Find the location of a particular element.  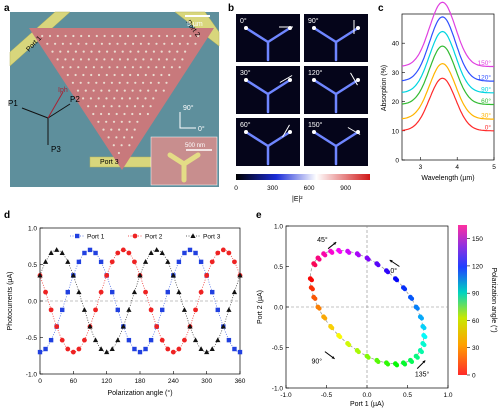

legend-label: Port 2 is located at coordinates (154, 237).